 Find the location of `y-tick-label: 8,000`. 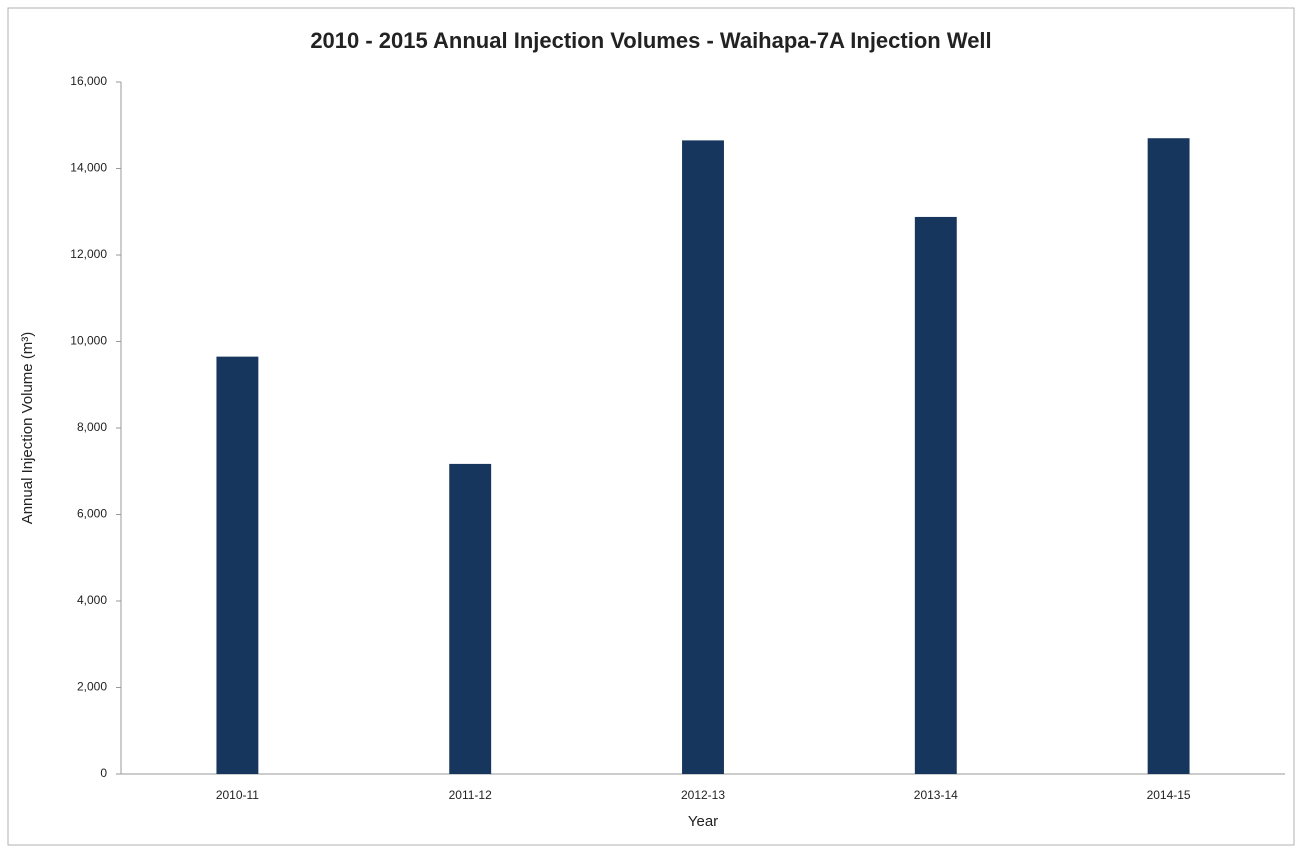

y-tick-label: 8,000 is located at coordinates (92, 427).